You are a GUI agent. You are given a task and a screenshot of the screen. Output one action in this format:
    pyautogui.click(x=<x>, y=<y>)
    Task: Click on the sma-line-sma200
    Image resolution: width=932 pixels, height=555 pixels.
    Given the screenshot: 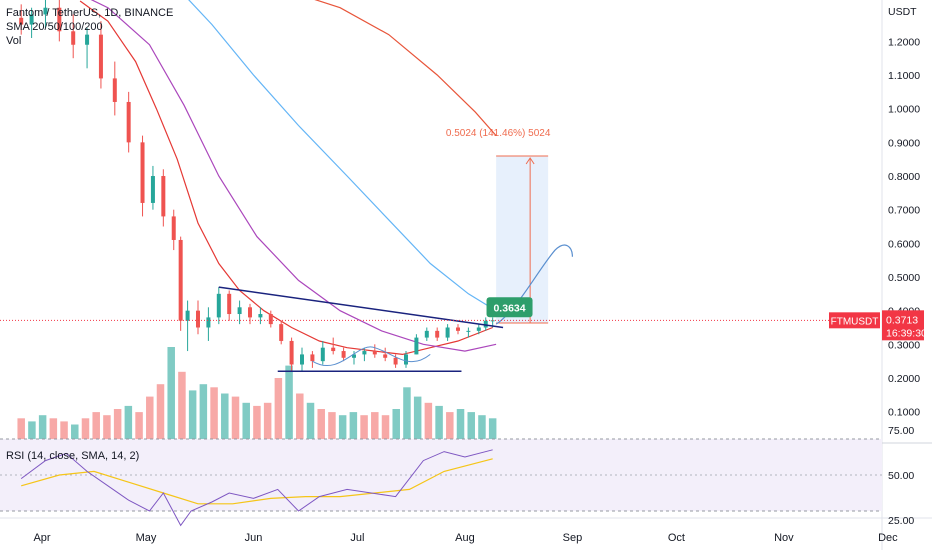 What is the action you would take?
    pyautogui.click(x=405, y=68)
    